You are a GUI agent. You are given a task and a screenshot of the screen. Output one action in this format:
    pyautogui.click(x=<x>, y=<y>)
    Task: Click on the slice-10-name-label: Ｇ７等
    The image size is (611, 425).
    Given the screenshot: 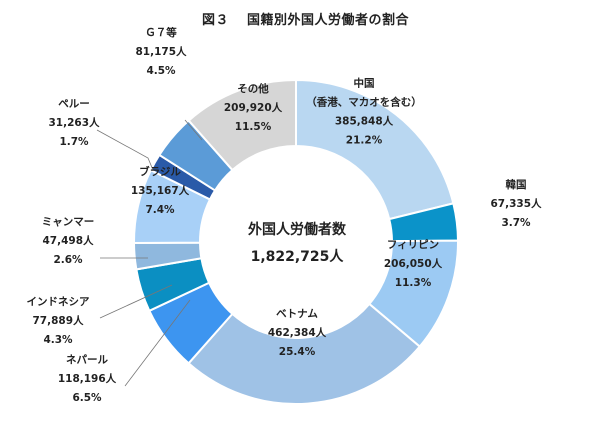 What is the action you would take?
    pyautogui.click(x=161, y=32)
    